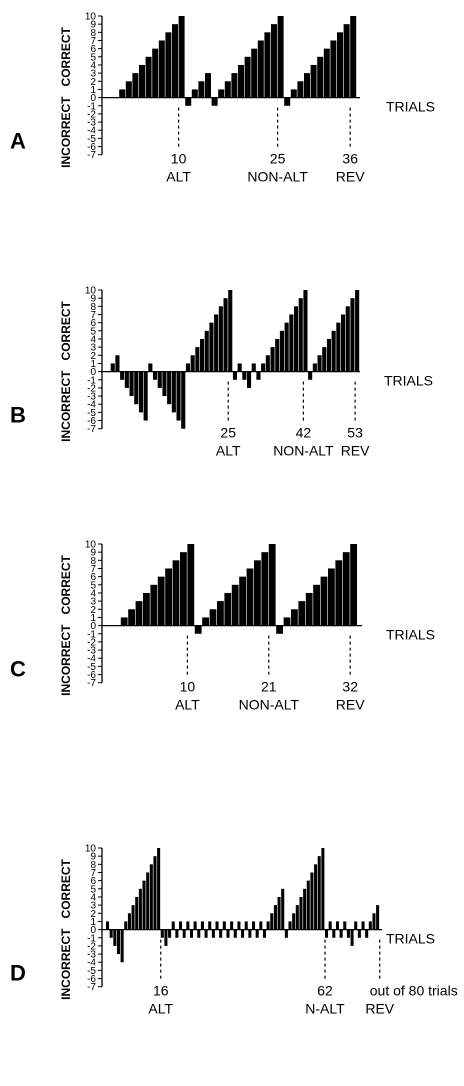 This screenshot has height=1086, width=464. What do you see at coordinates (350, 687) in the screenshot?
I see `marker-number: 32` at bounding box center [350, 687].